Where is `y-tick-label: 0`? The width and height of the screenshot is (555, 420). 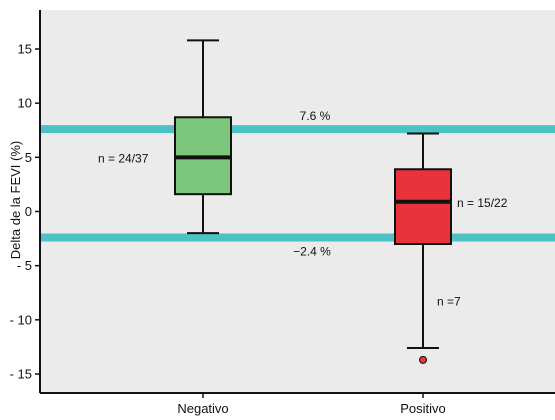
y-tick-label: 0 is located at coordinates (28, 211).